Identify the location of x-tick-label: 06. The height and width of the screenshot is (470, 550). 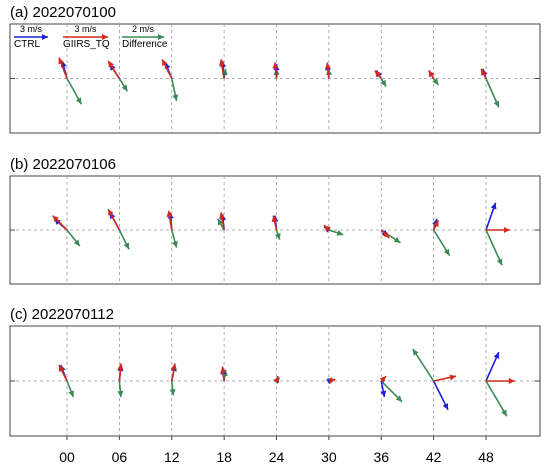
(120, 457).